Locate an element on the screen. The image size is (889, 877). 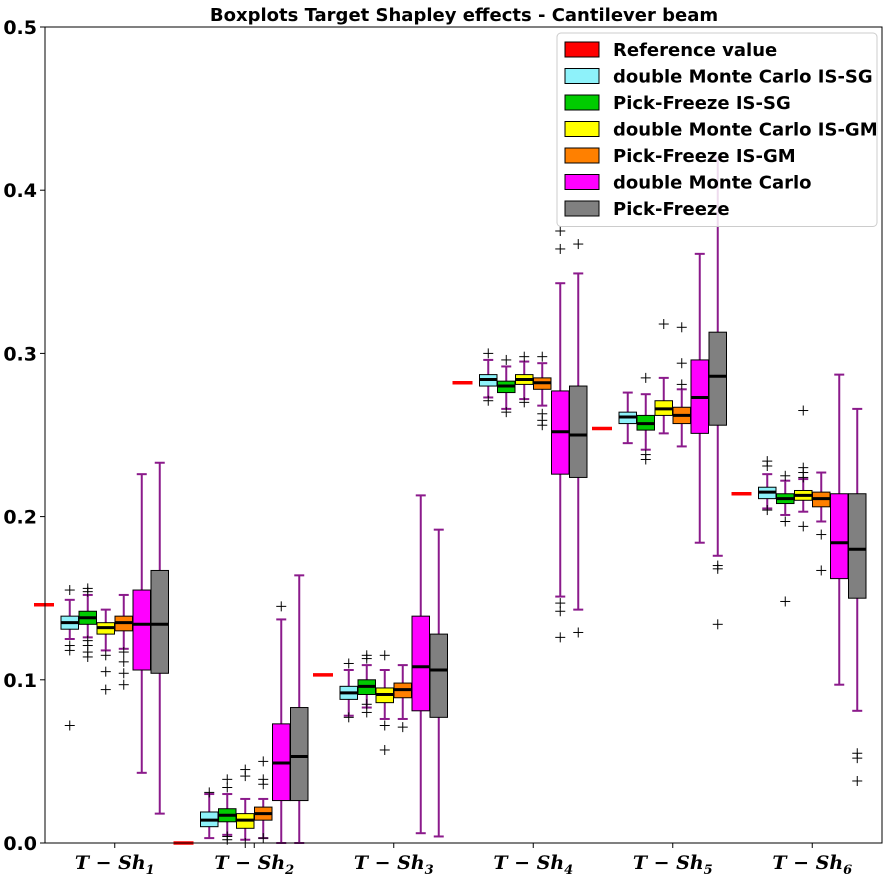
x-tick-label: T − Sh1 is located at coordinates (115, 864).